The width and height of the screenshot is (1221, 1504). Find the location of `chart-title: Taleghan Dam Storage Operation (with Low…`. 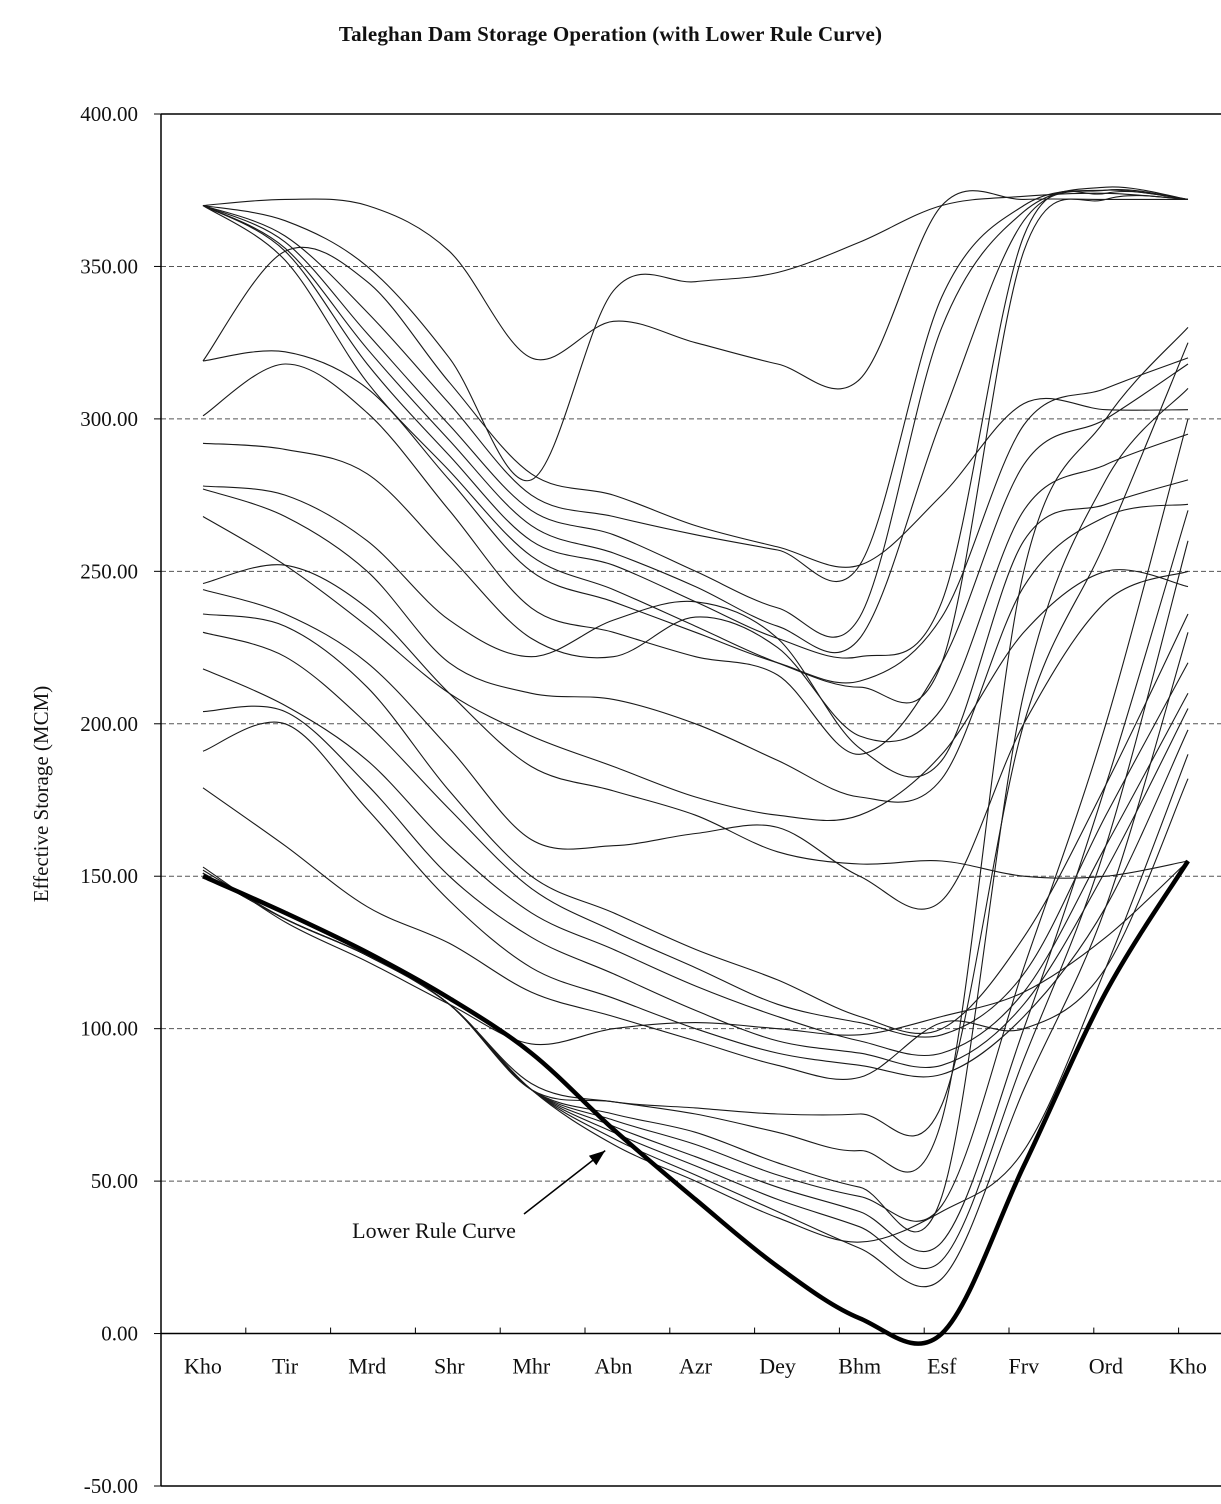

chart-title: Taleghan Dam Storage Operation (with Low… is located at coordinates (610, 34).